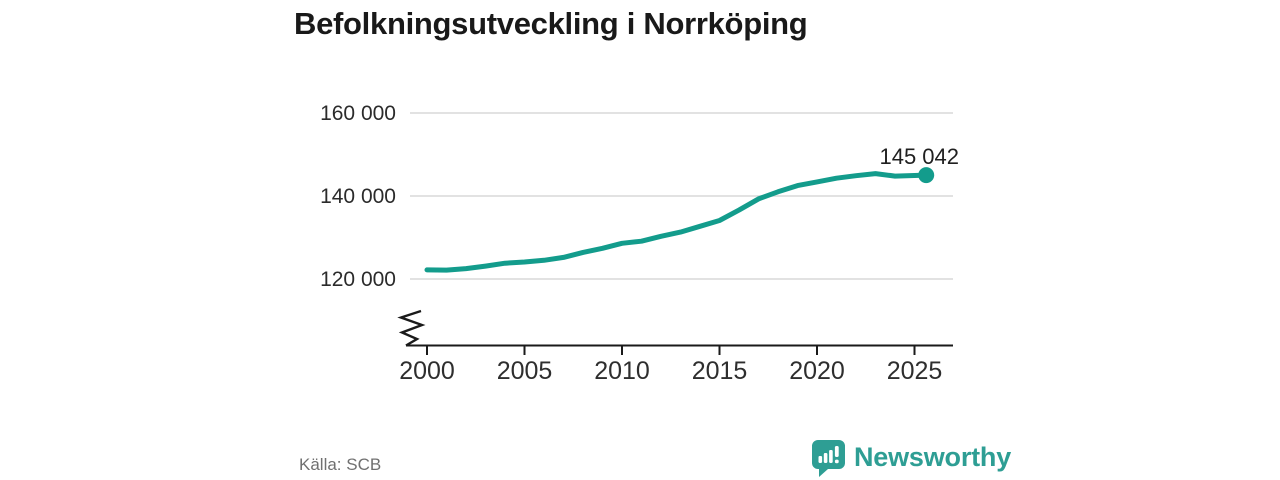  What do you see at coordinates (926, 175) in the screenshot?
I see `latest-value-point` at bounding box center [926, 175].